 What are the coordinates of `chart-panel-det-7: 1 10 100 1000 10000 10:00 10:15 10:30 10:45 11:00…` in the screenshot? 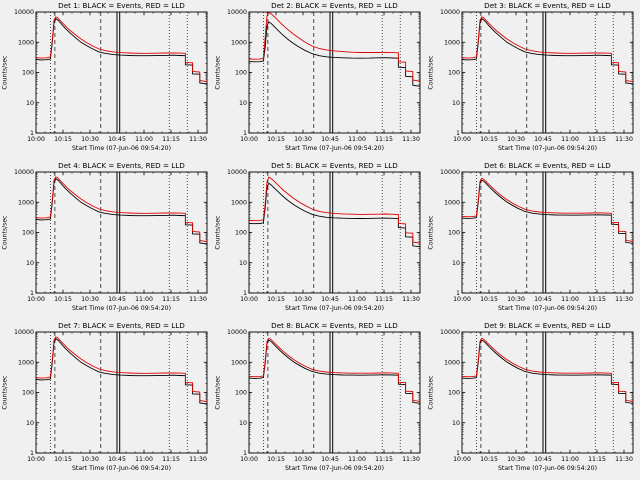 It's located at (106, 400).